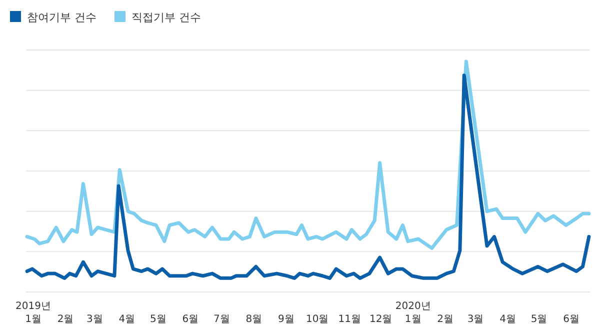  Describe the element at coordinates (61, 17) in the screenshot. I see `legend-label: 참여기부 건수` at that location.